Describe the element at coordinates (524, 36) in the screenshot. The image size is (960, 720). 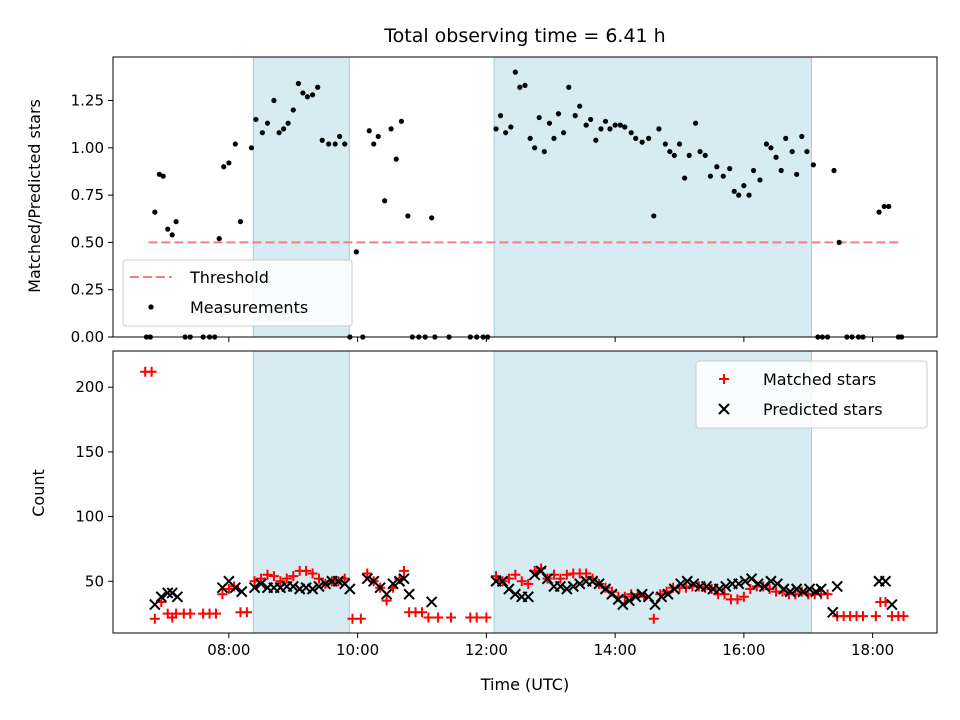
I see `chart-title: Total observing time = 6.41 h` at that location.